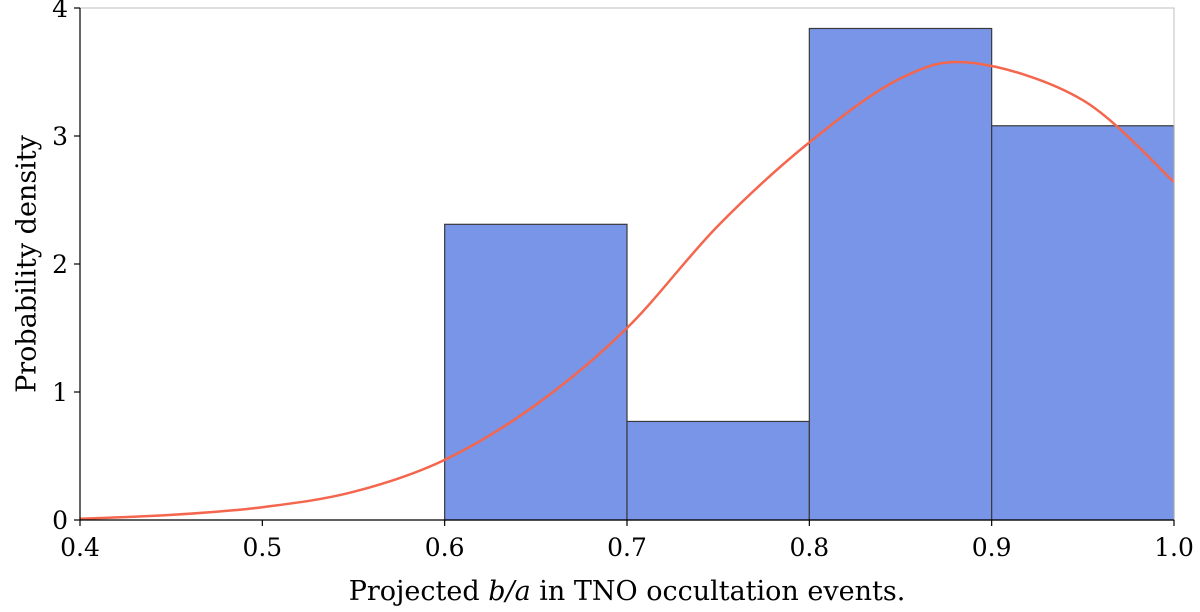 This screenshot has height=612, width=1200. What do you see at coordinates (509, 591) in the screenshot?
I see `x-axis-label-part: b/a` at bounding box center [509, 591].